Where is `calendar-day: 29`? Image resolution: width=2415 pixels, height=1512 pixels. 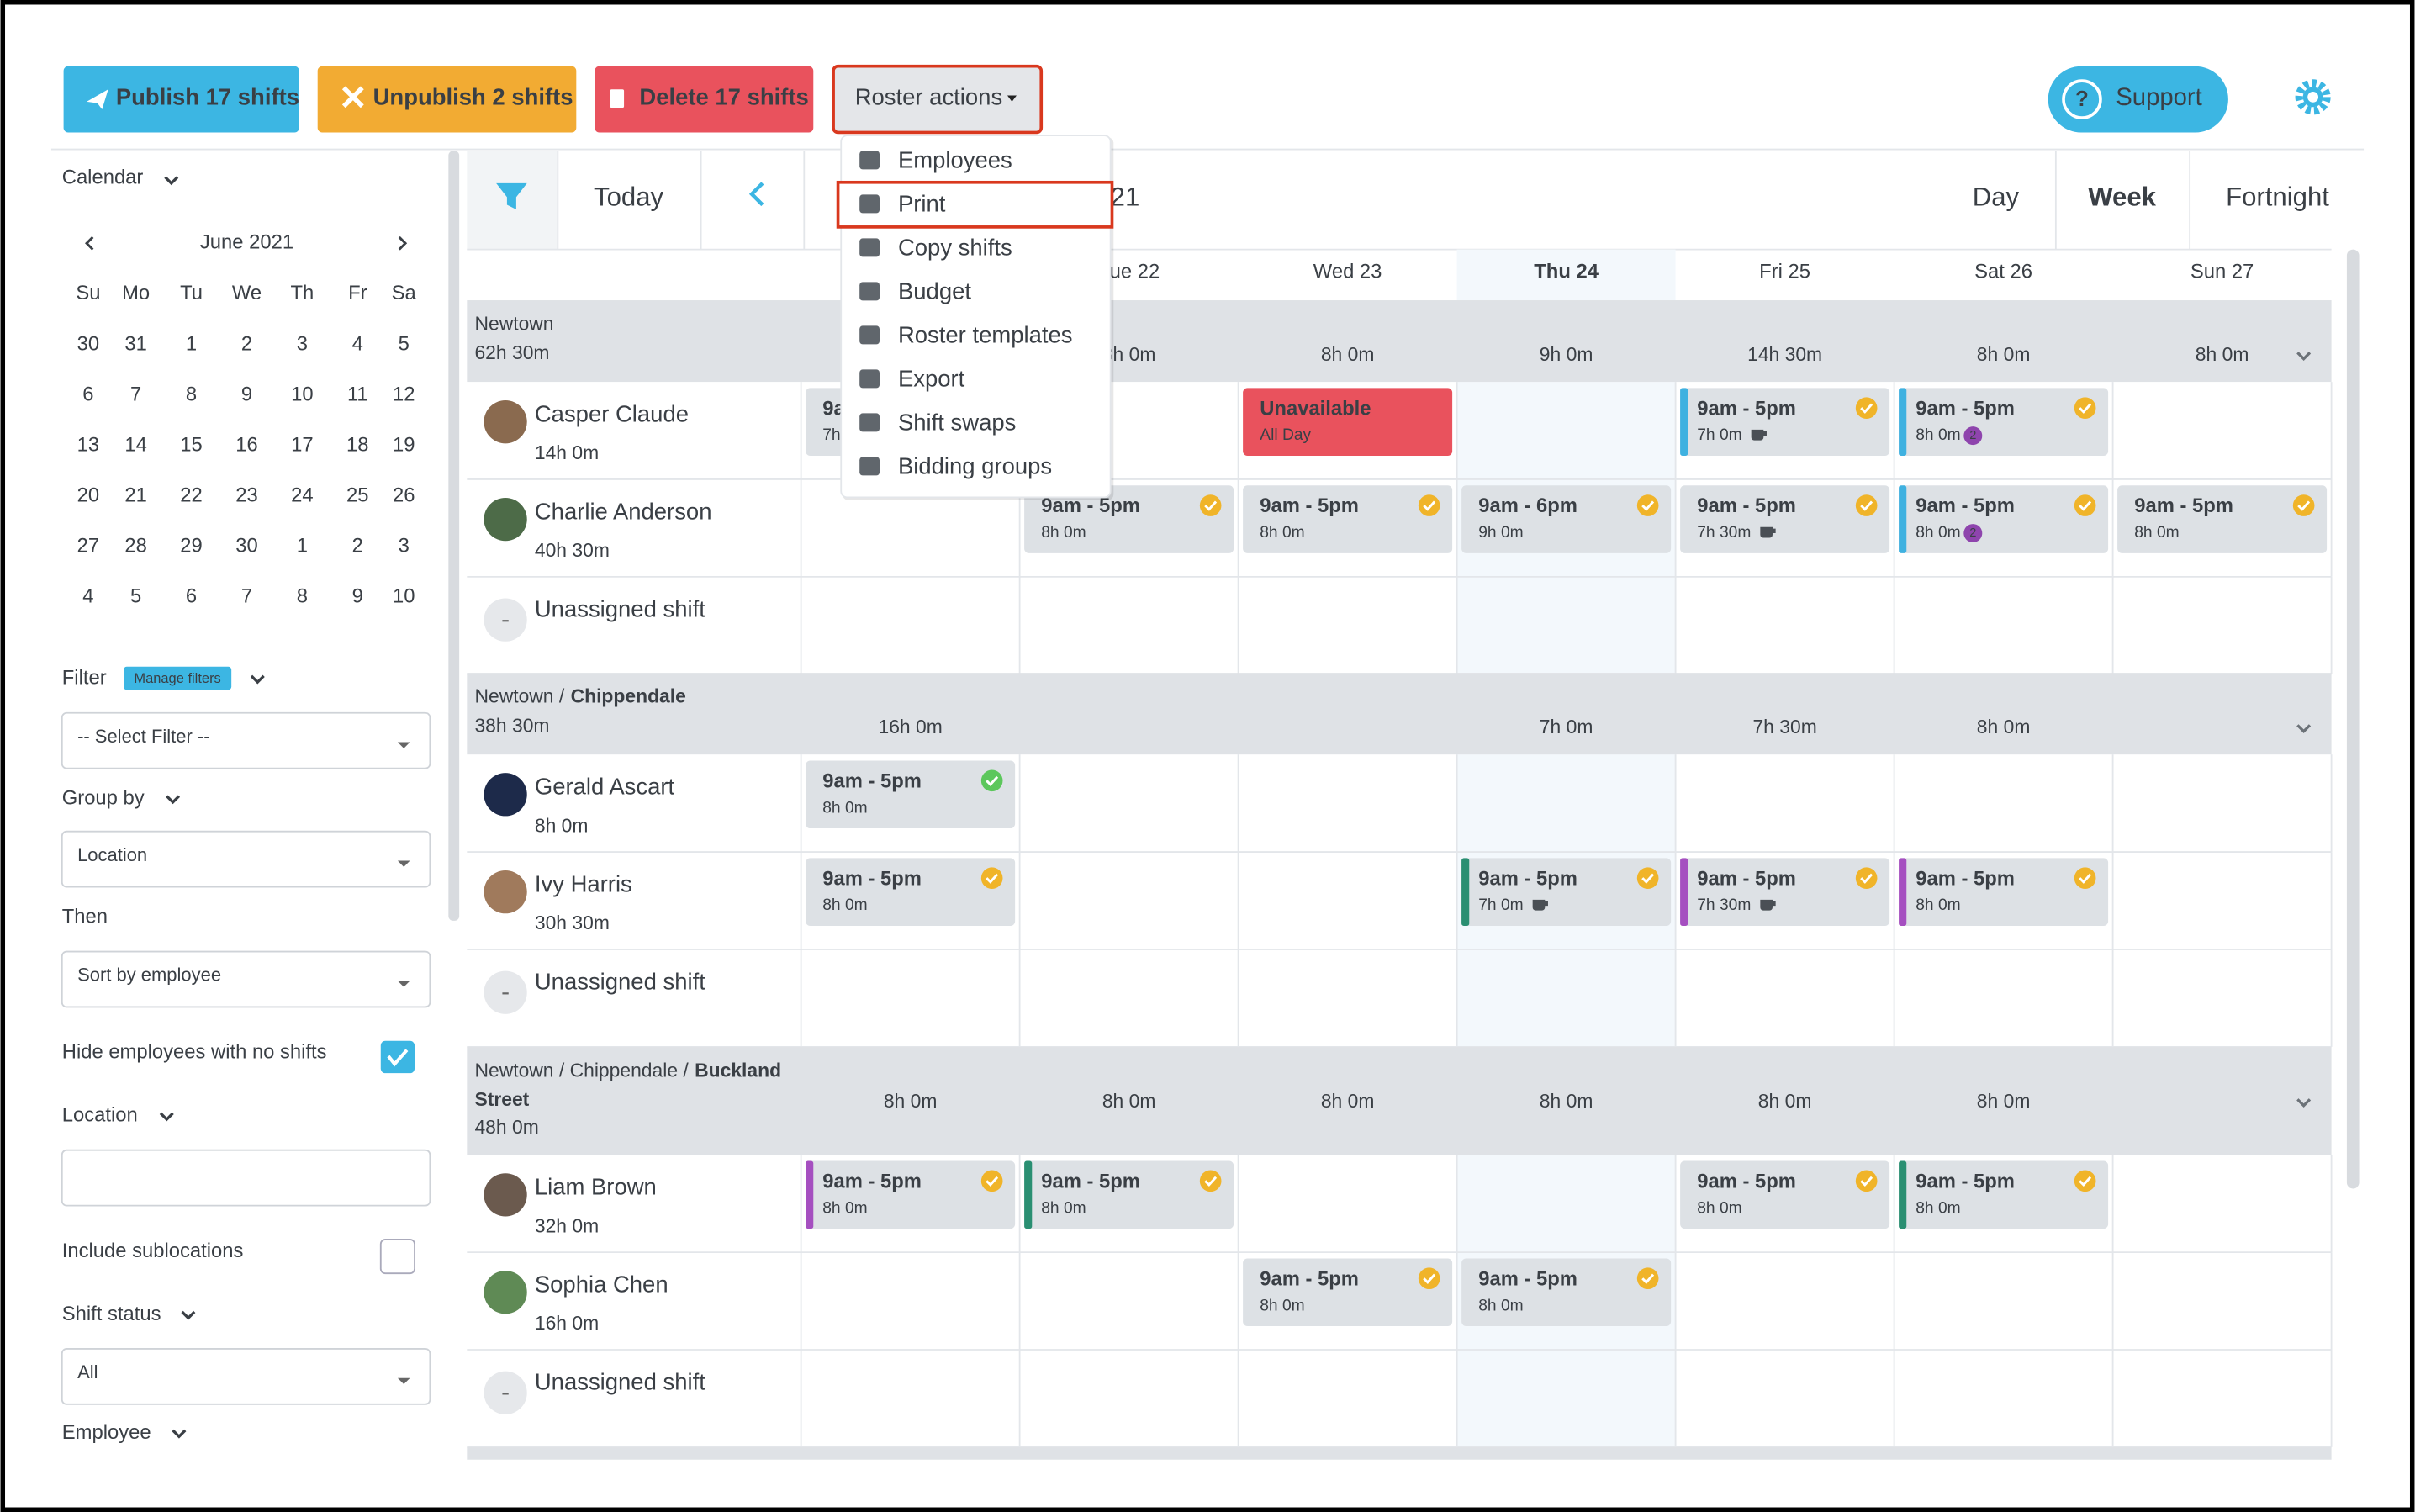
calendar-day: 29 is located at coordinates (191, 546).